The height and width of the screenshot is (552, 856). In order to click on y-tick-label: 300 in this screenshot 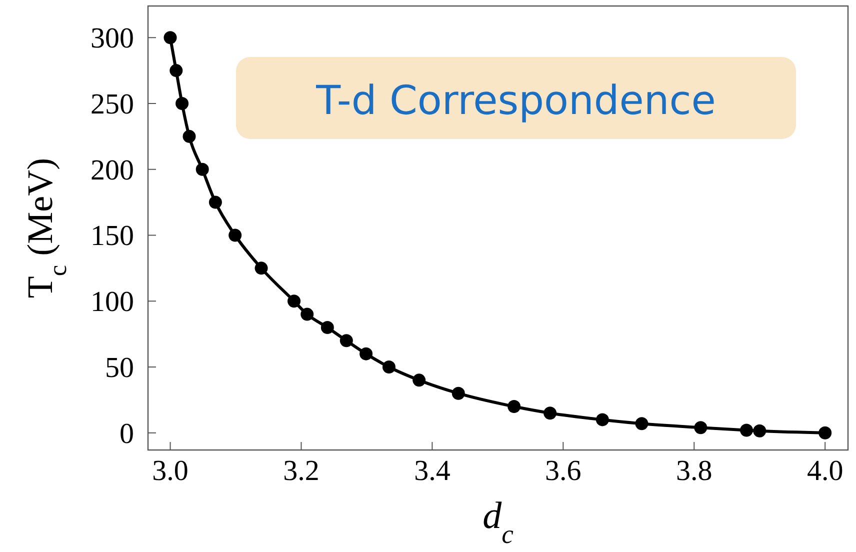, I will do `click(112, 38)`.